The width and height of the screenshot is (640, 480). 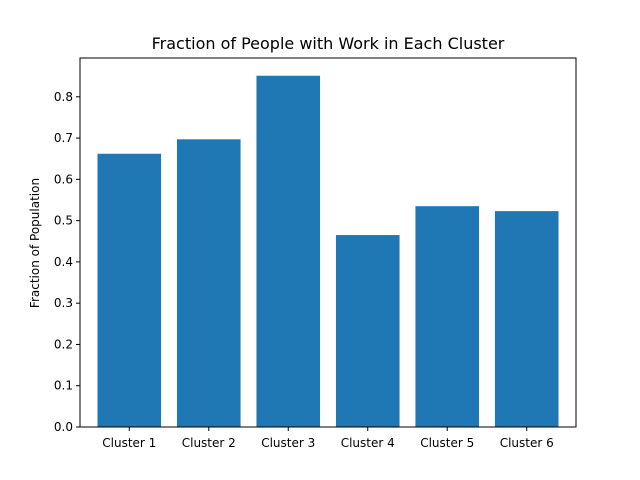 I want to click on y-tick-label: 0.2, so click(x=63, y=344).